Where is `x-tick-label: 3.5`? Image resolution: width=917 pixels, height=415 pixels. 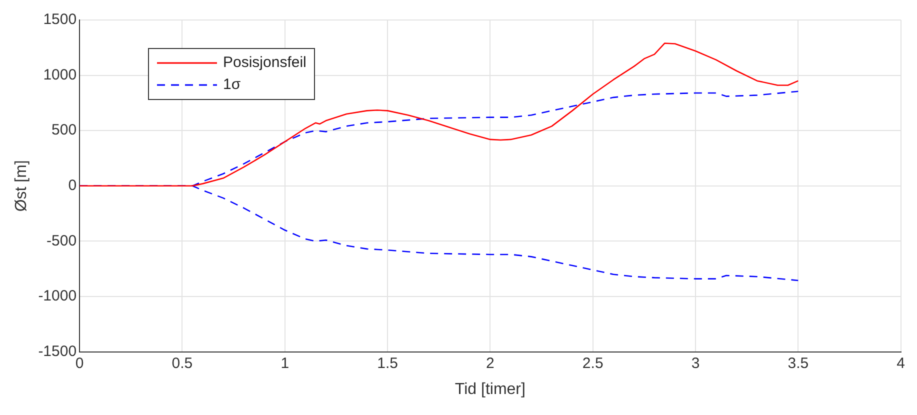
x-tick-label: 3.5 is located at coordinates (798, 363).